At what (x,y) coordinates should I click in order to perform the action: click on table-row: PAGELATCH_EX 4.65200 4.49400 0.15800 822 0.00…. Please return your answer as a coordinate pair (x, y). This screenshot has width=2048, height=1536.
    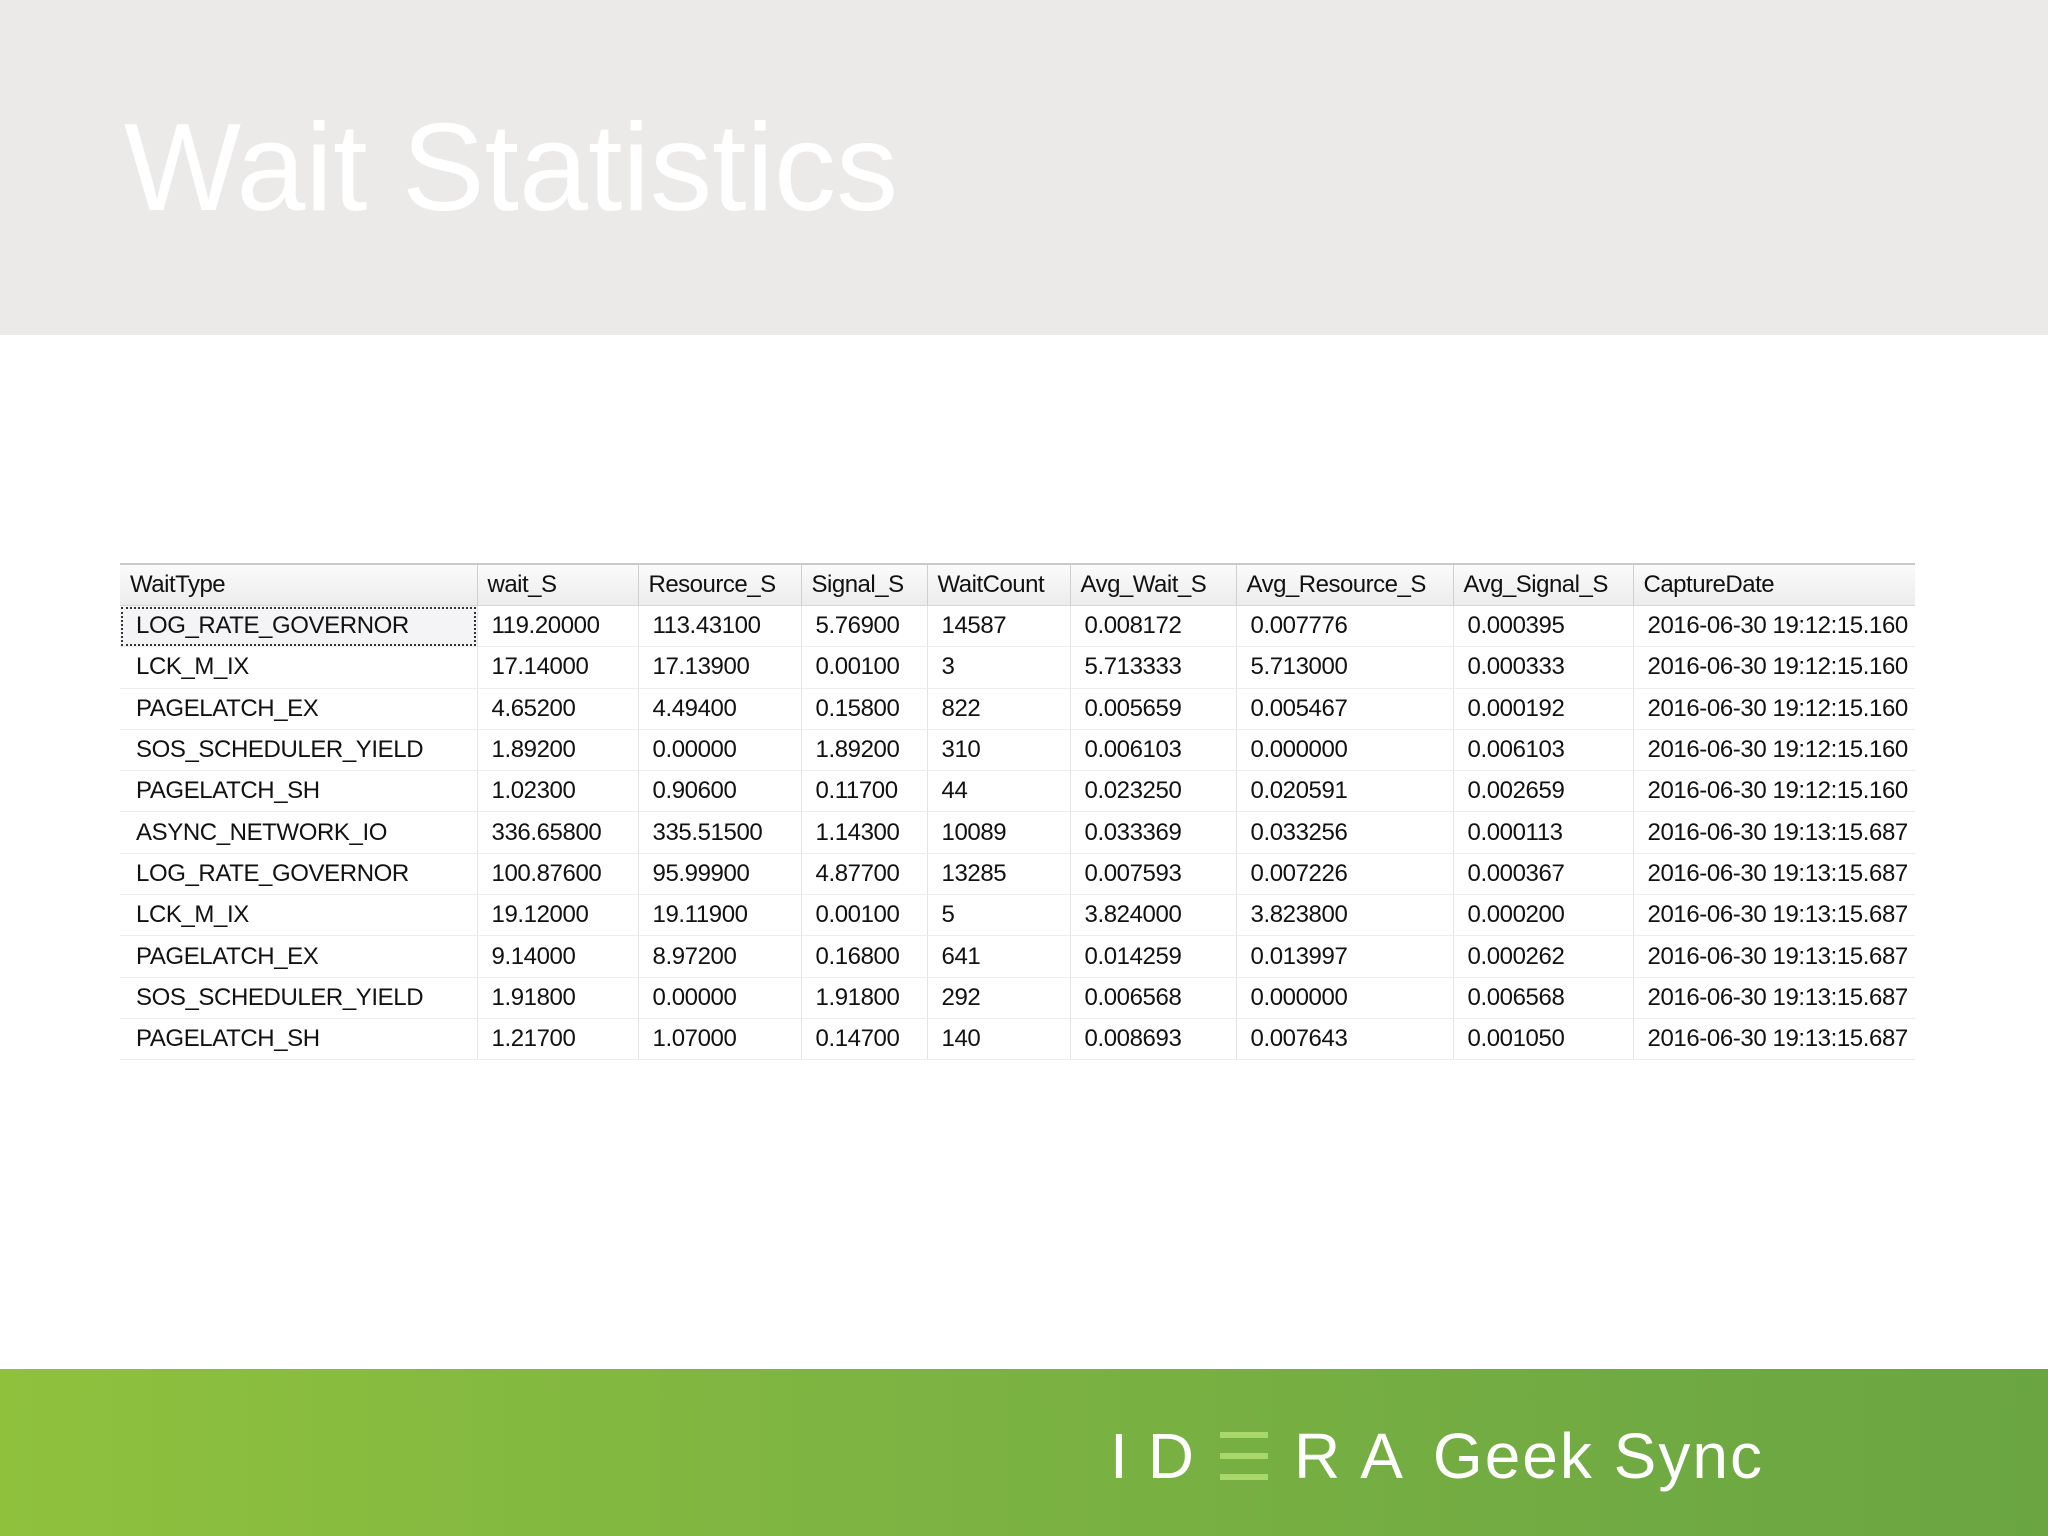
    Looking at the image, I should click on (1017, 709).